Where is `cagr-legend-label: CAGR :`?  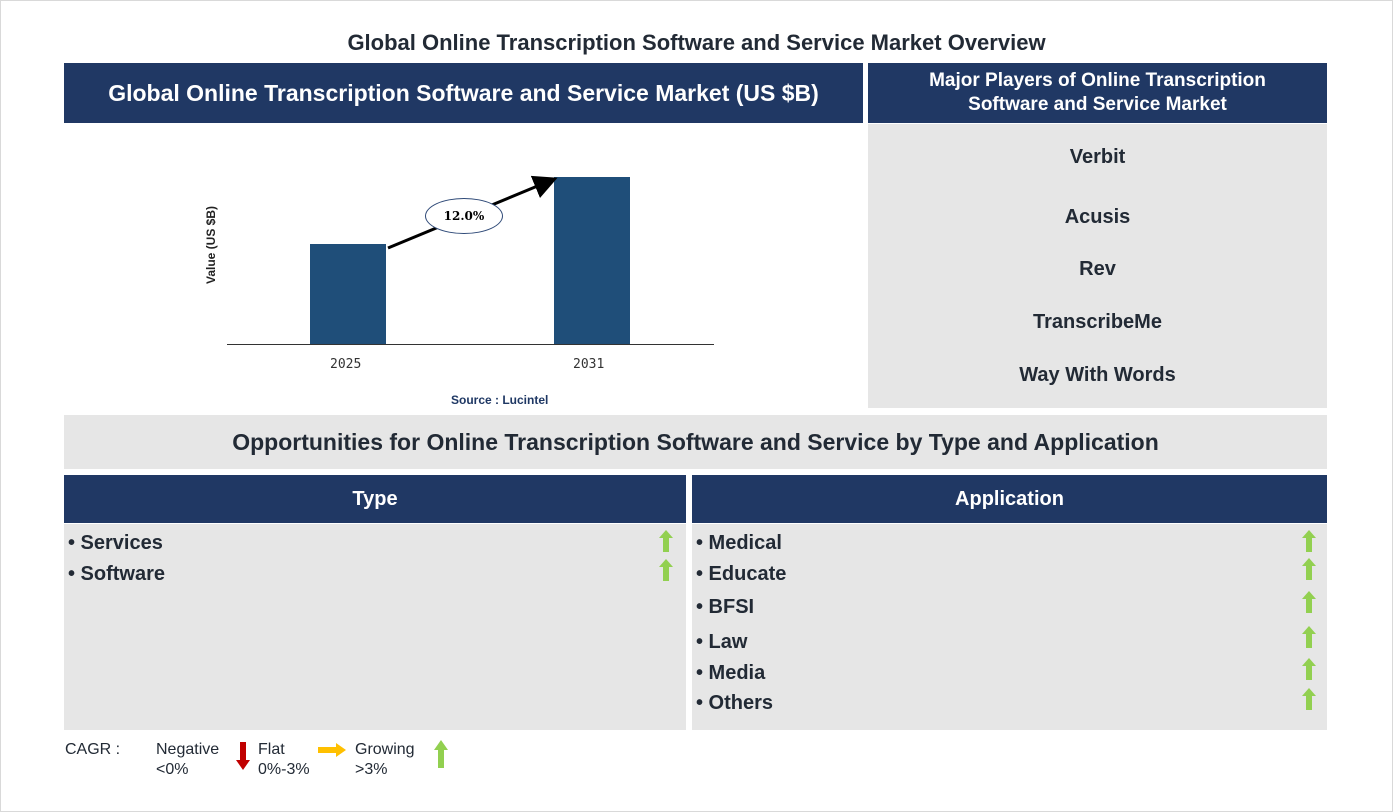 cagr-legend-label: CAGR : is located at coordinates (93, 749).